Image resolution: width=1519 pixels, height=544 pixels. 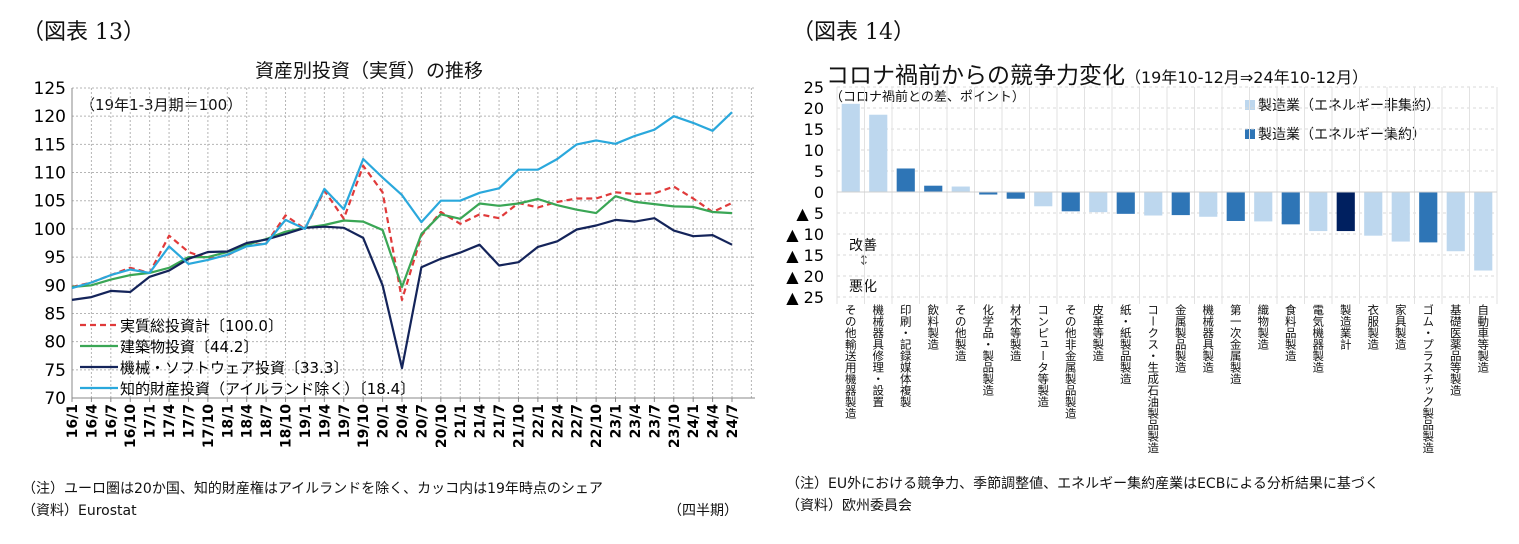 What do you see at coordinates (1345, 327) in the screenshot?
I see `category-label: 製造業計` at bounding box center [1345, 327].